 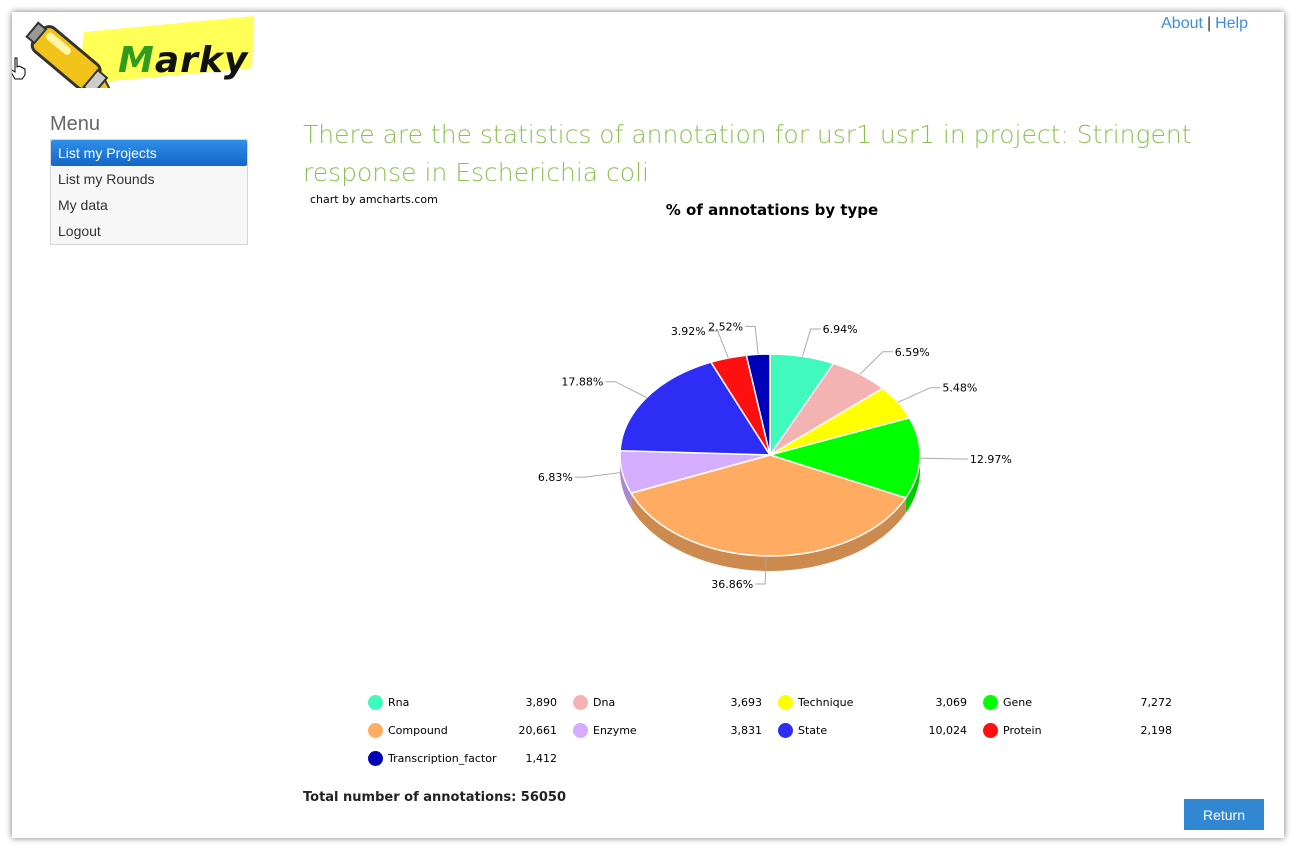 What do you see at coordinates (1156, 702) in the screenshot?
I see `legend-value: 7,272` at bounding box center [1156, 702].